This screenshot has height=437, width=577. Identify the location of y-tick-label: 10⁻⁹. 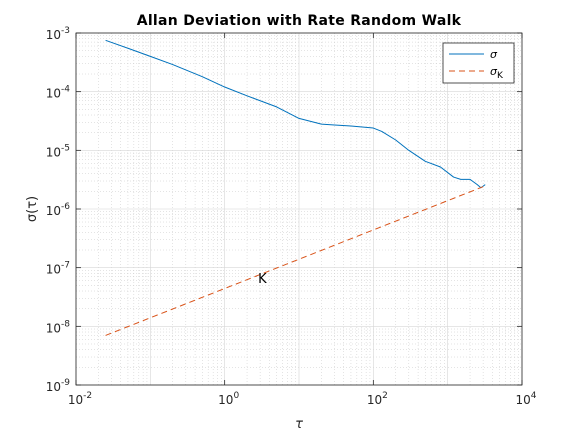
(58, 386).